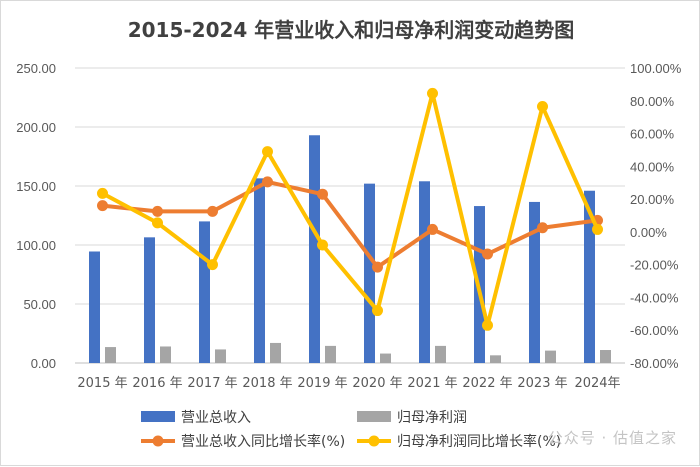 The height and width of the screenshot is (467, 700). What do you see at coordinates (652, 166) in the screenshot?
I see `y-right-tick-label: 40.00%` at bounding box center [652, 166].